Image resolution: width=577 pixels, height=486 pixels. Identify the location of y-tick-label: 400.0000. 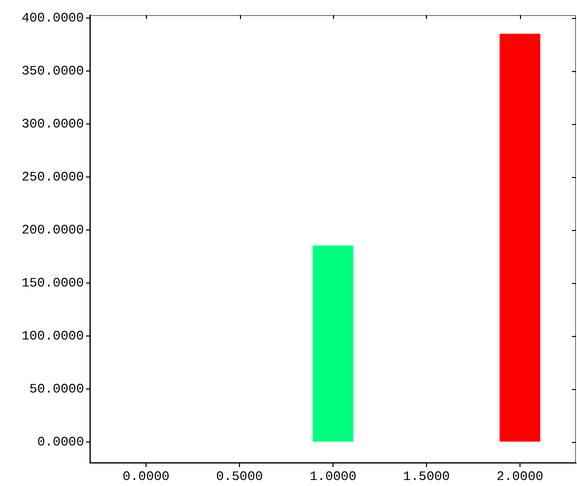
(53, 18).